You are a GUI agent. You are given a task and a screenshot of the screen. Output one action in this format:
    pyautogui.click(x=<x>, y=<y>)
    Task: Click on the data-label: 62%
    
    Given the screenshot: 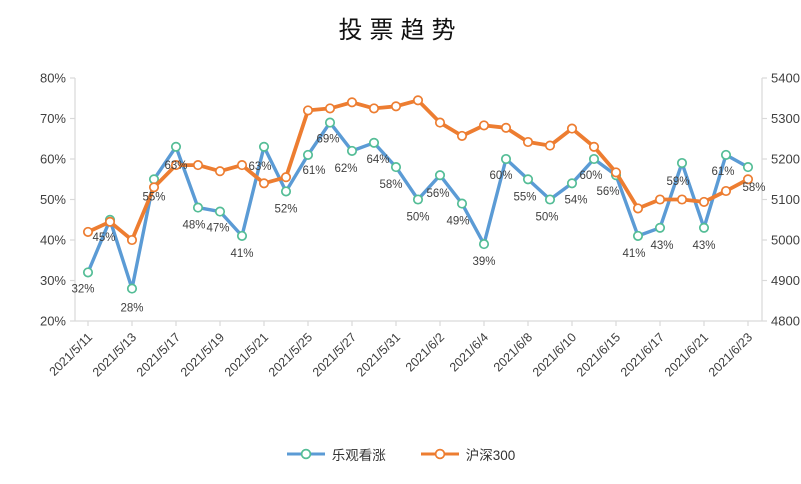 What is the action you would take?
    pyautogui.click(x=345, y=169)
    